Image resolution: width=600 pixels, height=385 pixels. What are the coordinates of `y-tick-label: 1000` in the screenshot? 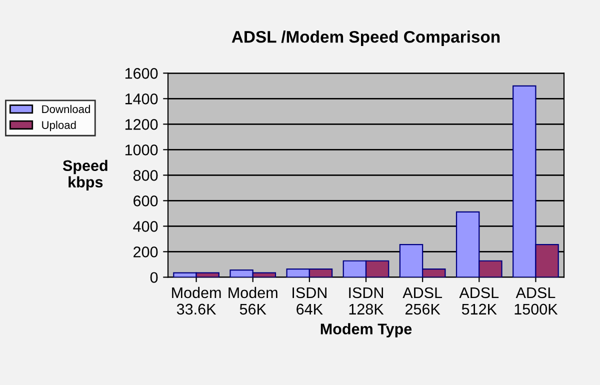 It's located at (141, 150).